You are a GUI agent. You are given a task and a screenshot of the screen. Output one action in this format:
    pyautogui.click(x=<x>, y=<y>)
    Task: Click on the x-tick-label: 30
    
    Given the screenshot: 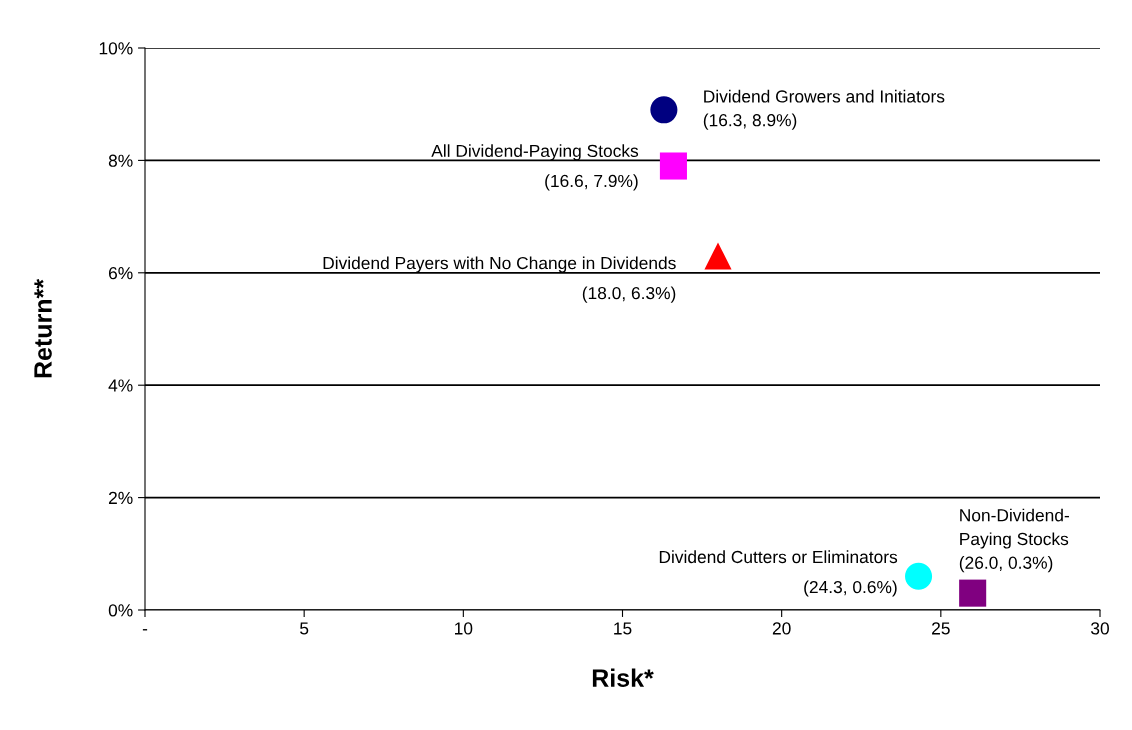 What is the action you would take?
    pyautogui.click(x=1100, y=628)
    